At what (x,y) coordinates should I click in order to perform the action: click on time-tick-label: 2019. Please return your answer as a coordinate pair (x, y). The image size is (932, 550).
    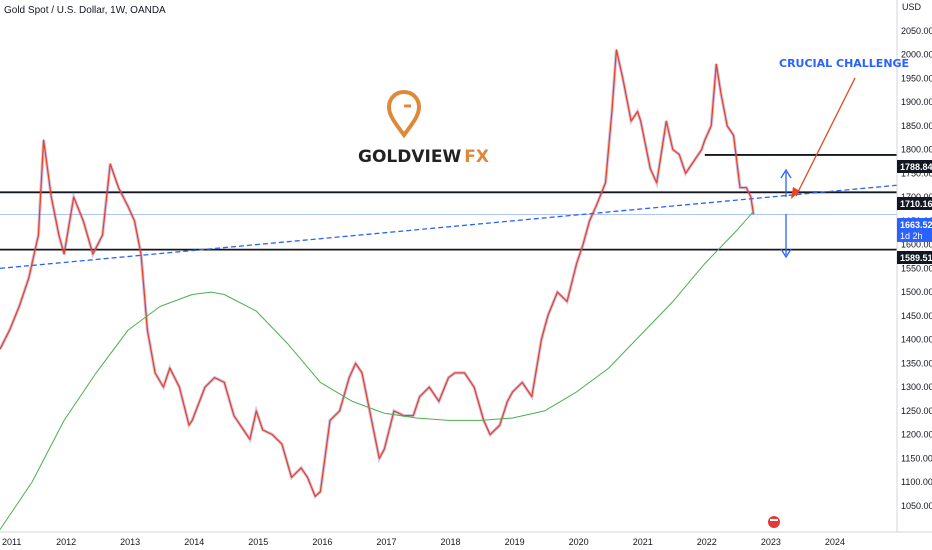
    Looking at the image, I should click on (515, 542).